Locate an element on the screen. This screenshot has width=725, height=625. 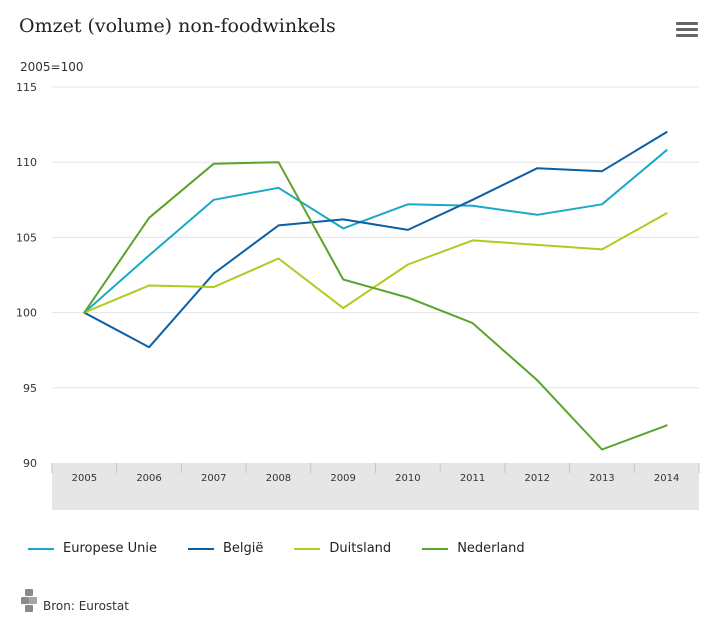
x-tick-label: 2013 is located at coordinates (601, 478).